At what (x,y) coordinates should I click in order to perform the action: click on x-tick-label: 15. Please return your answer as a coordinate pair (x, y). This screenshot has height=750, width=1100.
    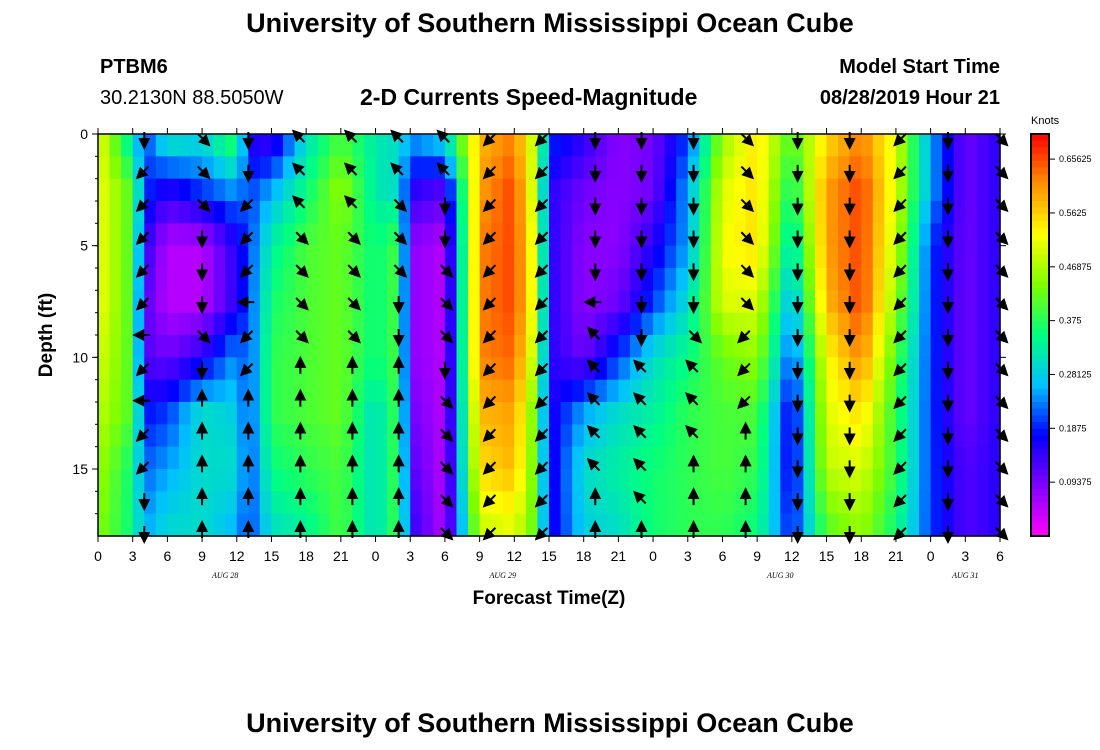
    Looking at the image, I should click on (549, 556).